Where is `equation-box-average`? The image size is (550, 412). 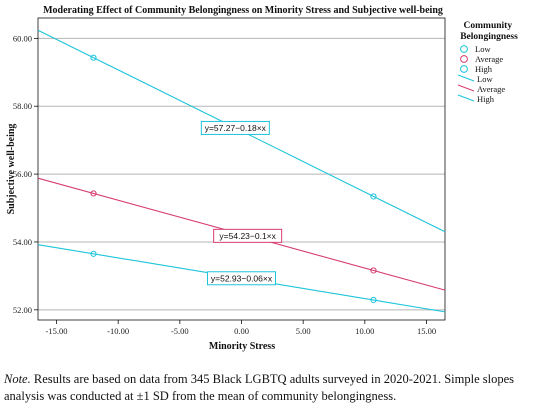 equation-box-average is located at coordinates (248, 235).